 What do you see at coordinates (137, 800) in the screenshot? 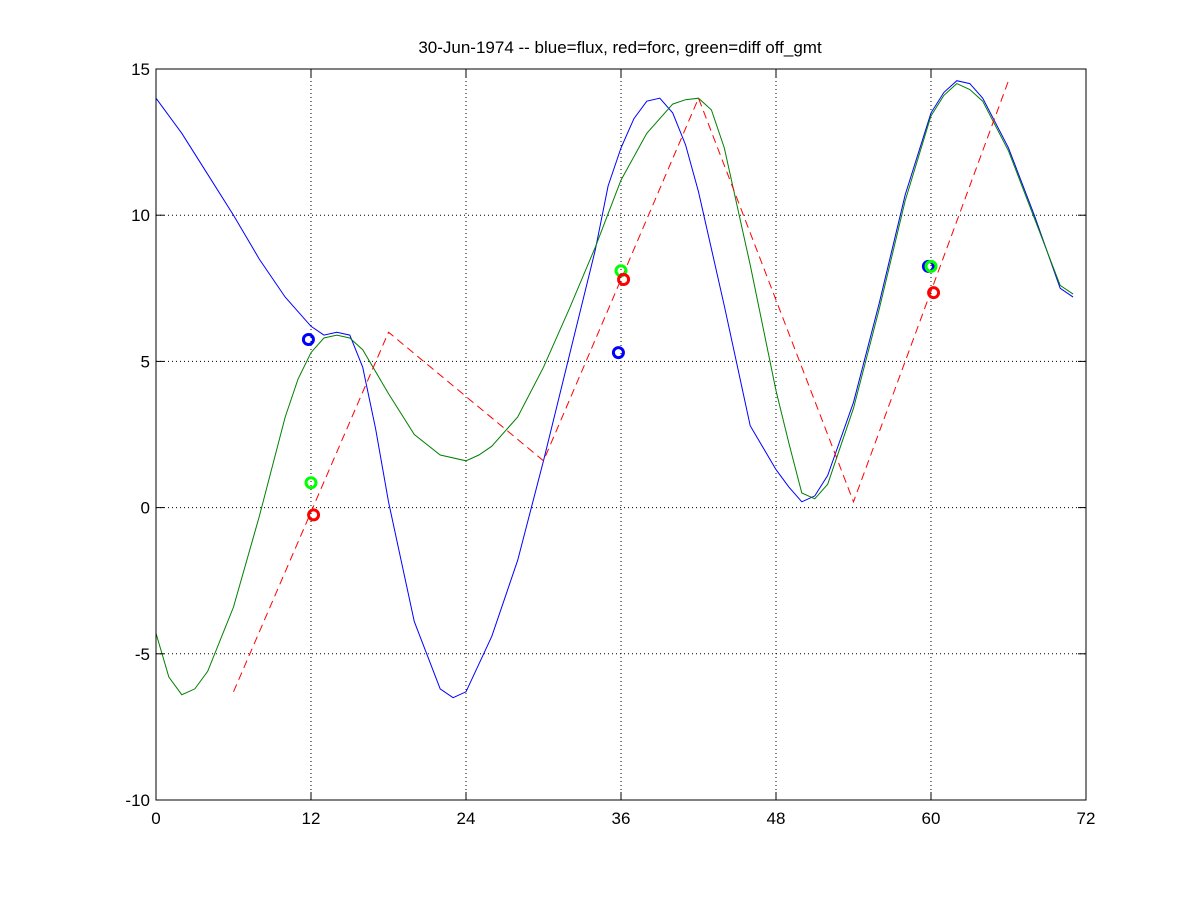
I see `y-tick-label: -10` at bounding box center [137, 800].